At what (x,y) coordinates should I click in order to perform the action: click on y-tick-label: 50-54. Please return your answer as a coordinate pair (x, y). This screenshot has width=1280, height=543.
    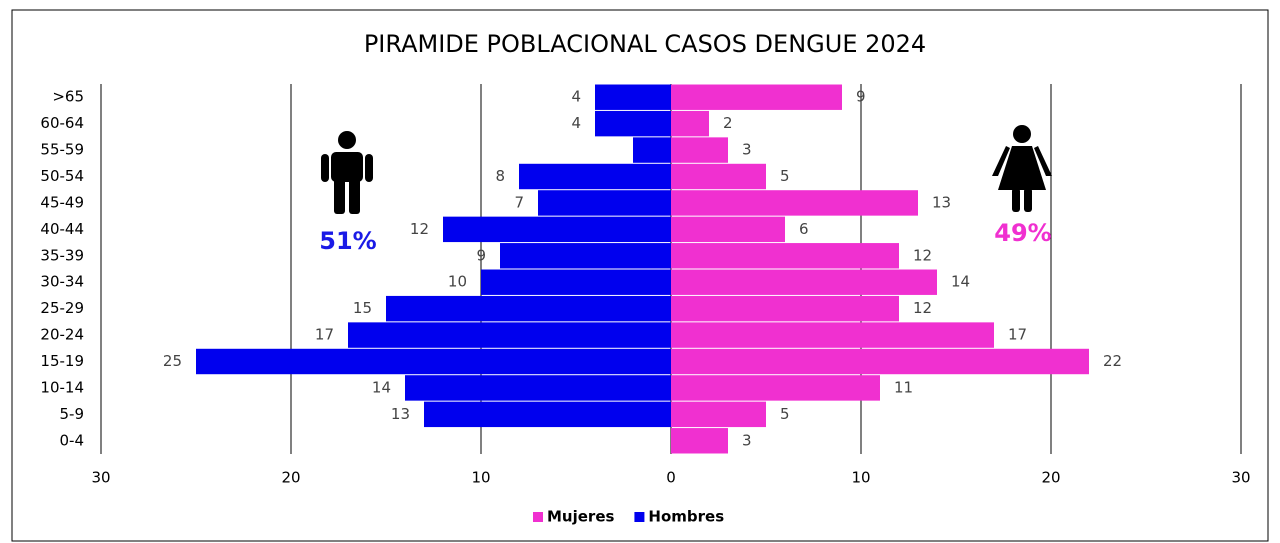
    Looking at the image, I should click on (62, 176).